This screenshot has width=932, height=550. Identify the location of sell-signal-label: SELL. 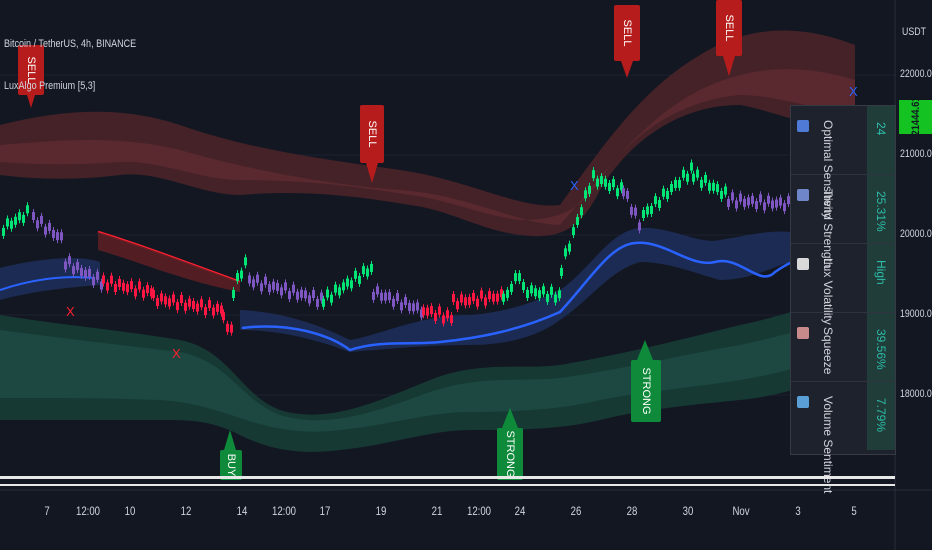
(372, 134).